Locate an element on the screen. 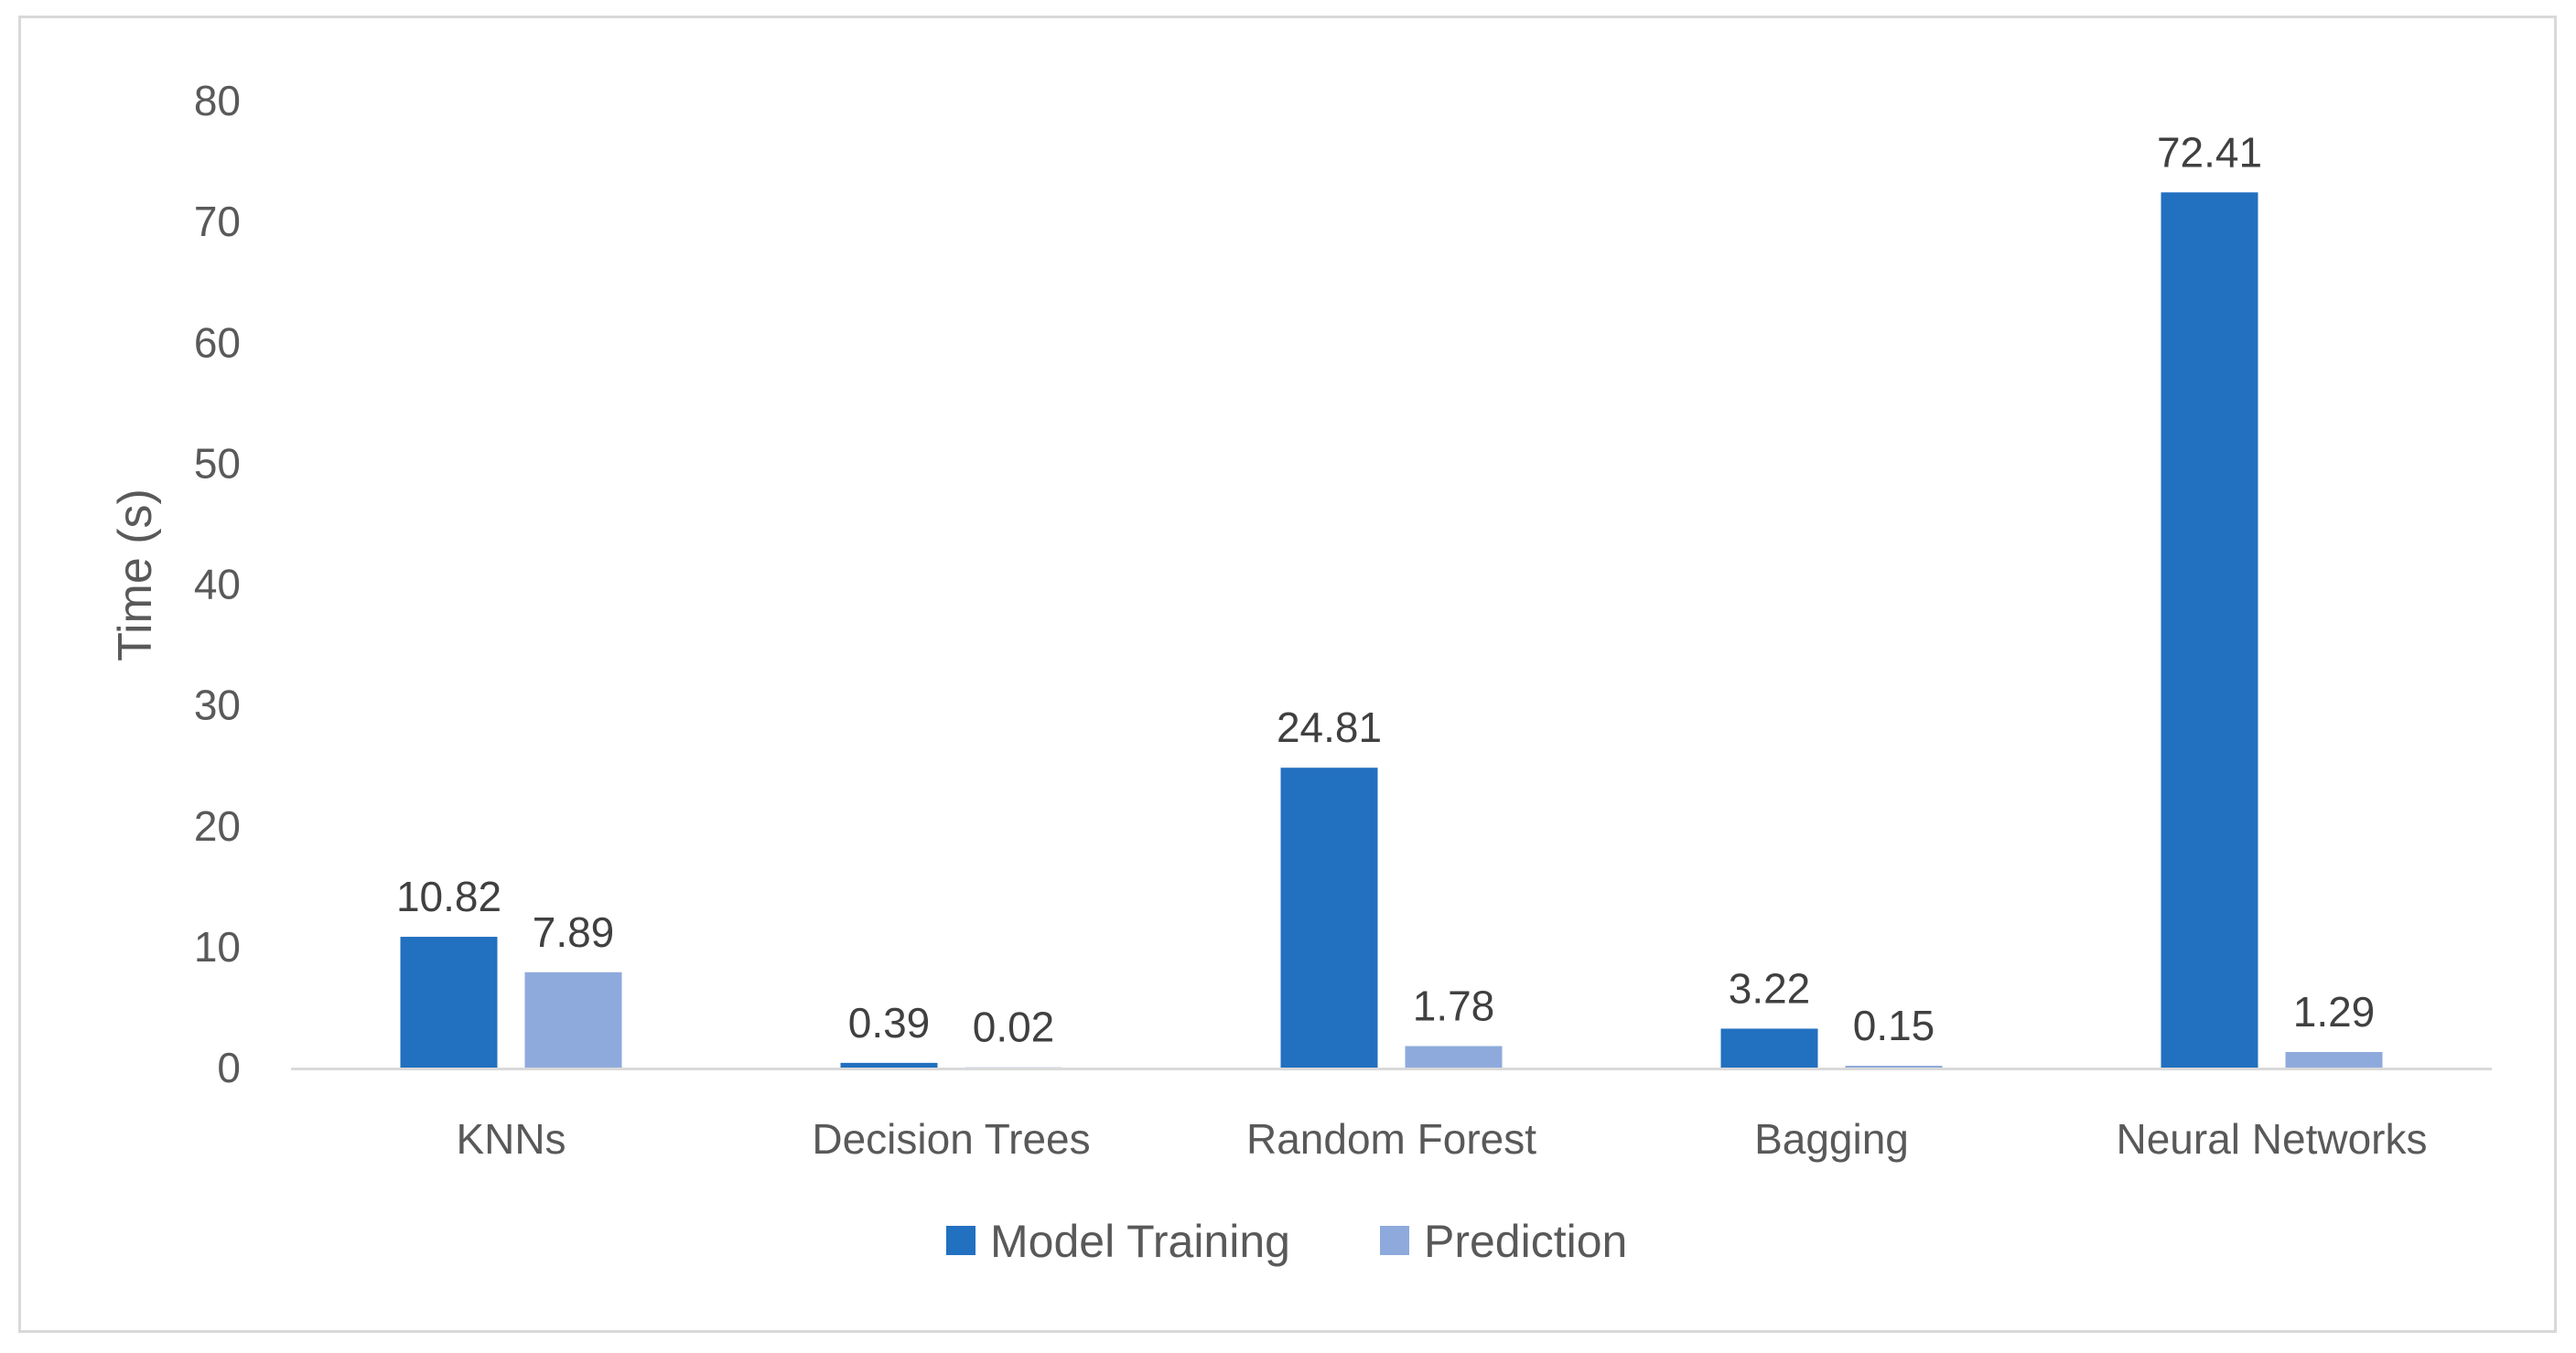 The image size is (2576, 1353). y-tick-label: 70 is located at coordinates (217, 221).